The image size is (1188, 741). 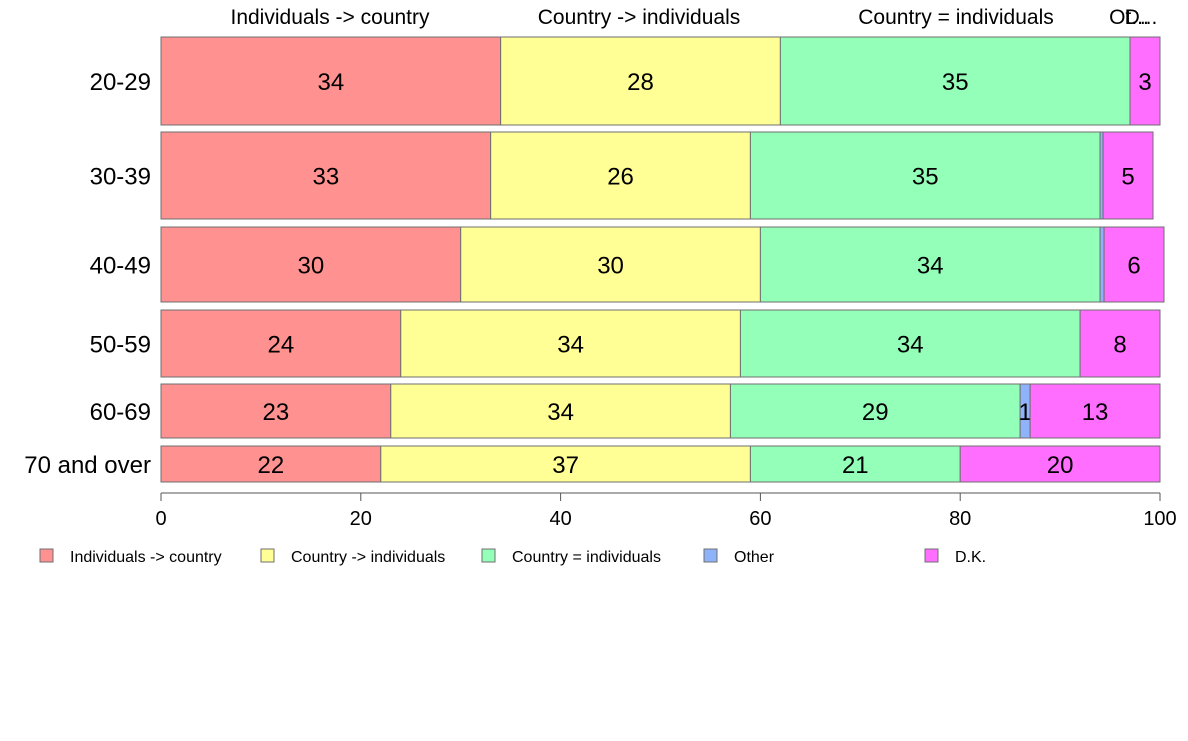 I want to click on x-tick-label: 40, so click(x=560, y=519).